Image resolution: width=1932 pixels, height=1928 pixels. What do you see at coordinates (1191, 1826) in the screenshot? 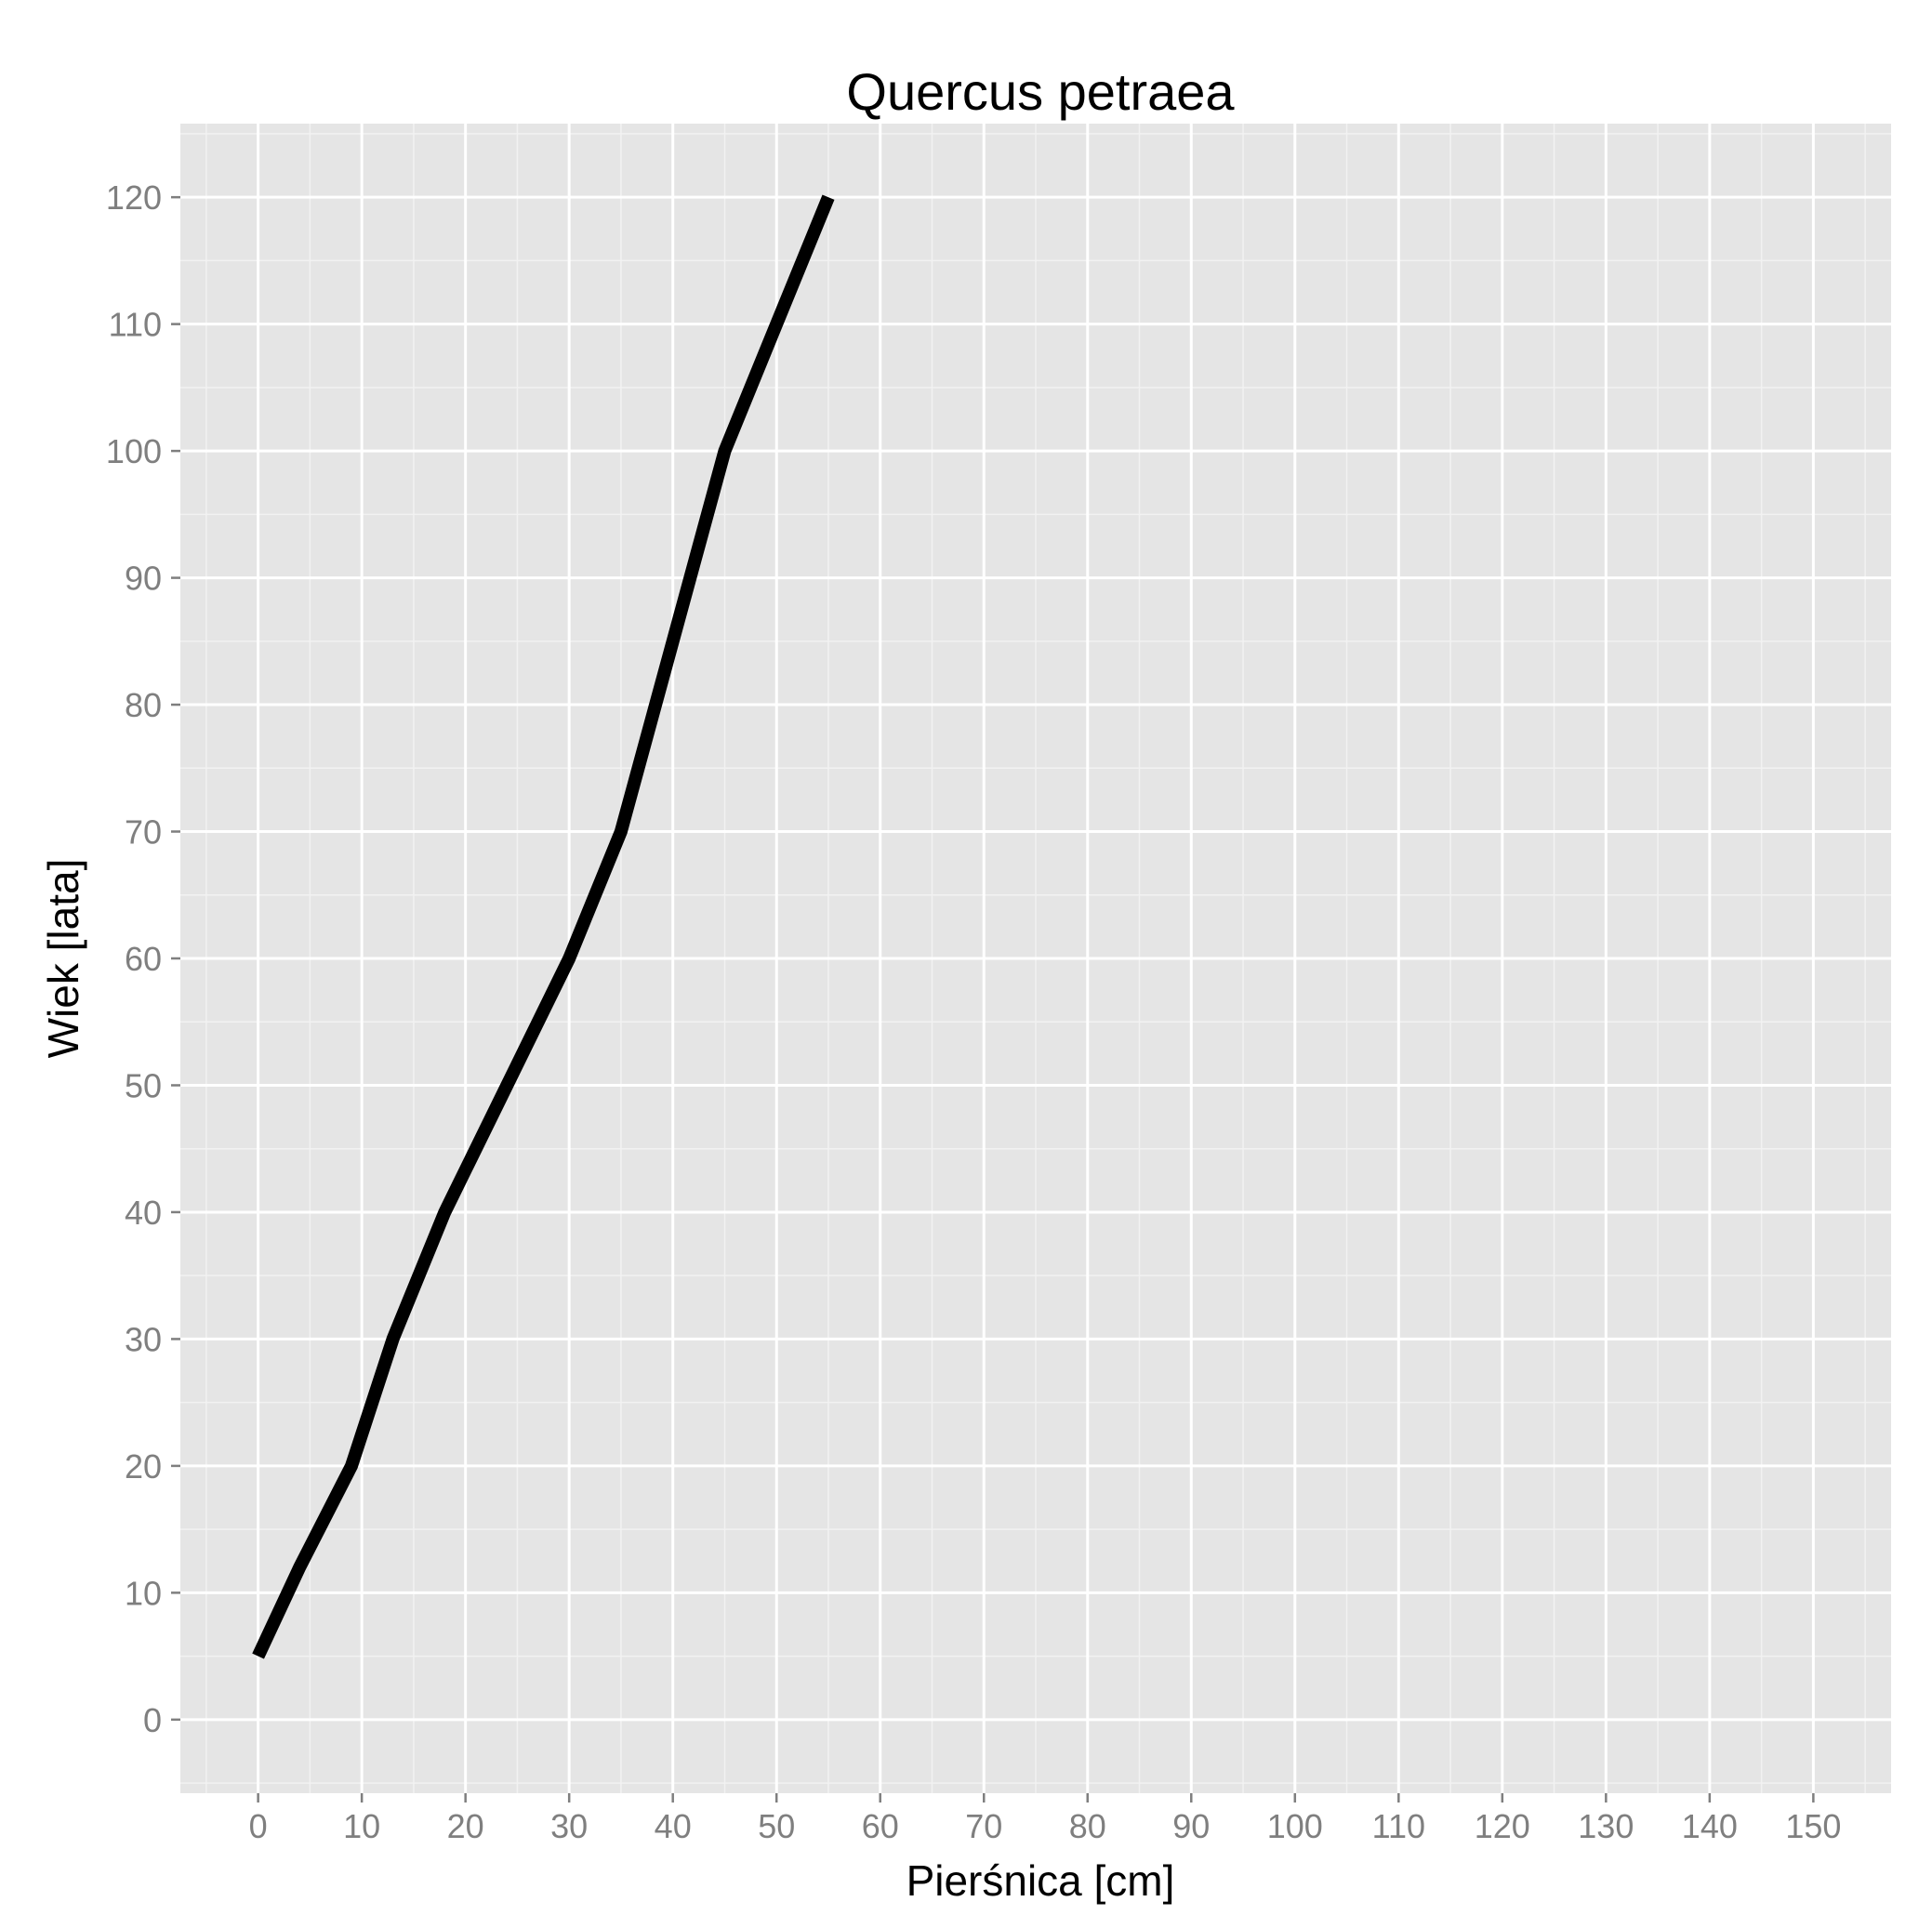
I see `x-tick-label: 90` at bounding box center [1191, 1826].